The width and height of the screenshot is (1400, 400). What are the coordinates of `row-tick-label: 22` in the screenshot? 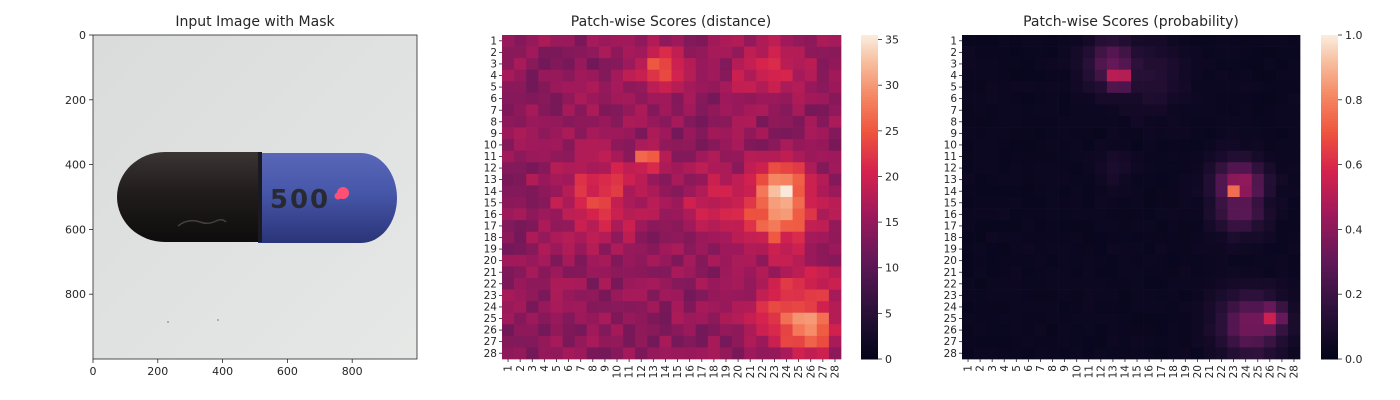 It's located at (950, 284).